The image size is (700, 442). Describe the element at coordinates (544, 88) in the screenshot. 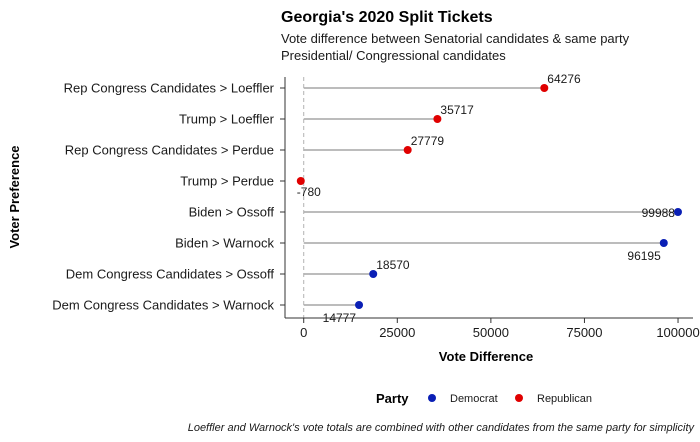

I see `point-rep-congress-candidates-loeffler` at that location.